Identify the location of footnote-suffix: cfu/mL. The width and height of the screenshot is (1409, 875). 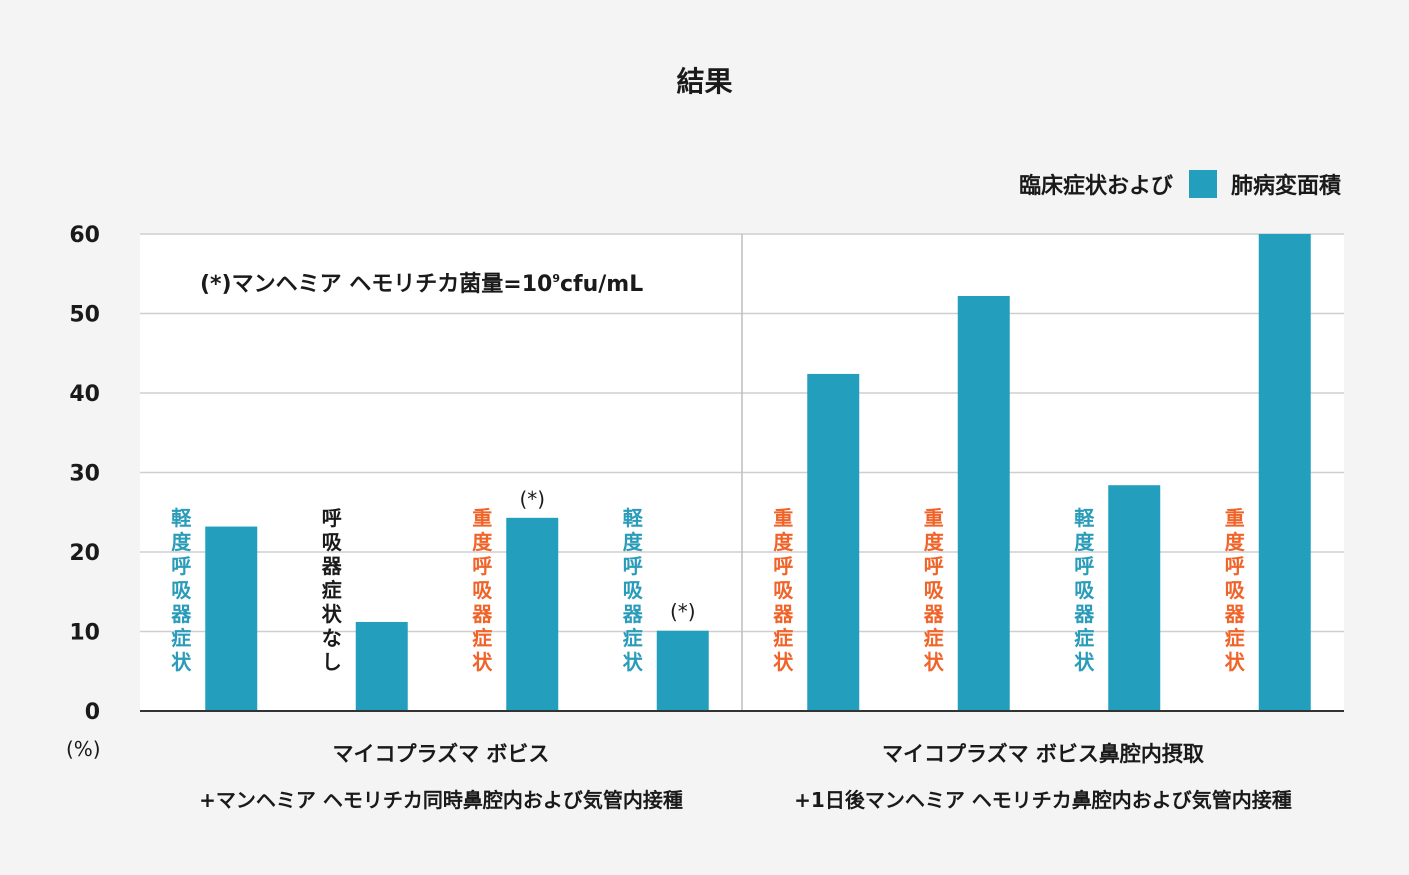
(601, 284).